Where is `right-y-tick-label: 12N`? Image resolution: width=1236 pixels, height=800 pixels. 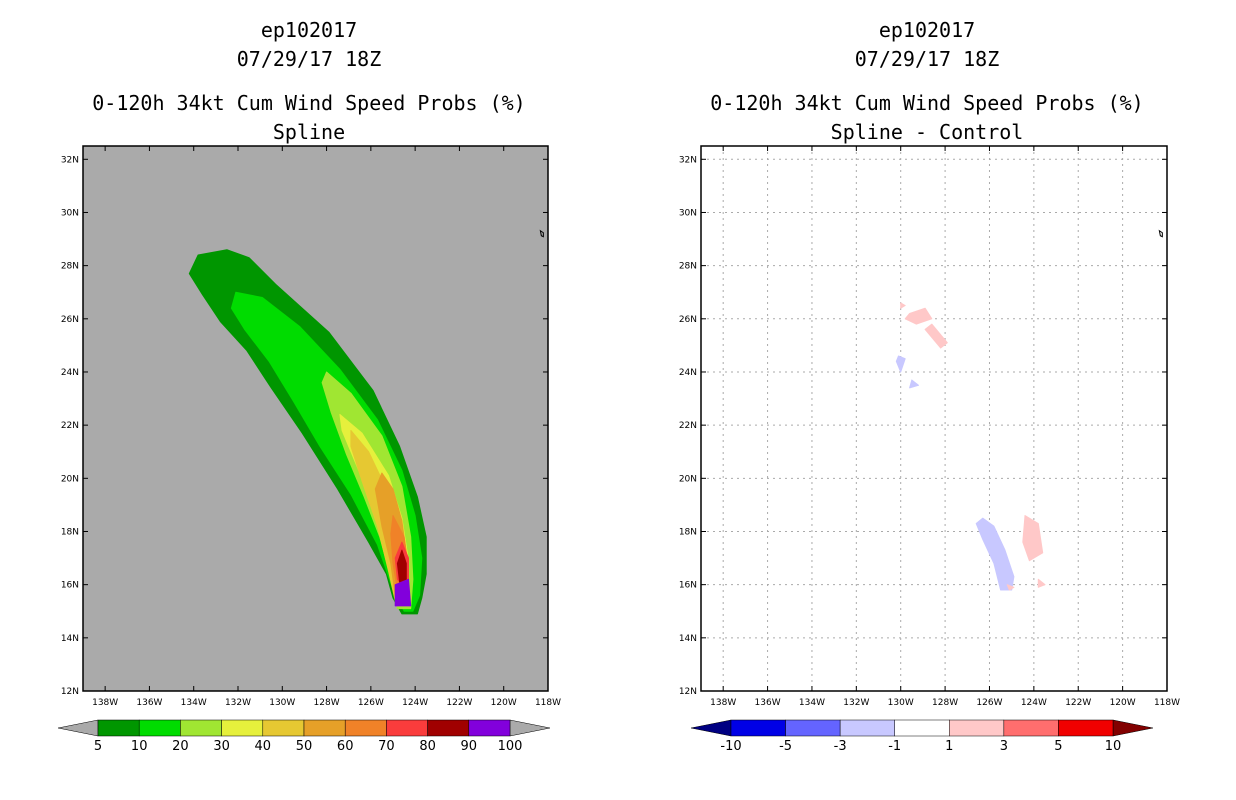
right-y-tick-label: 12N is located at coordinates (688, 692).